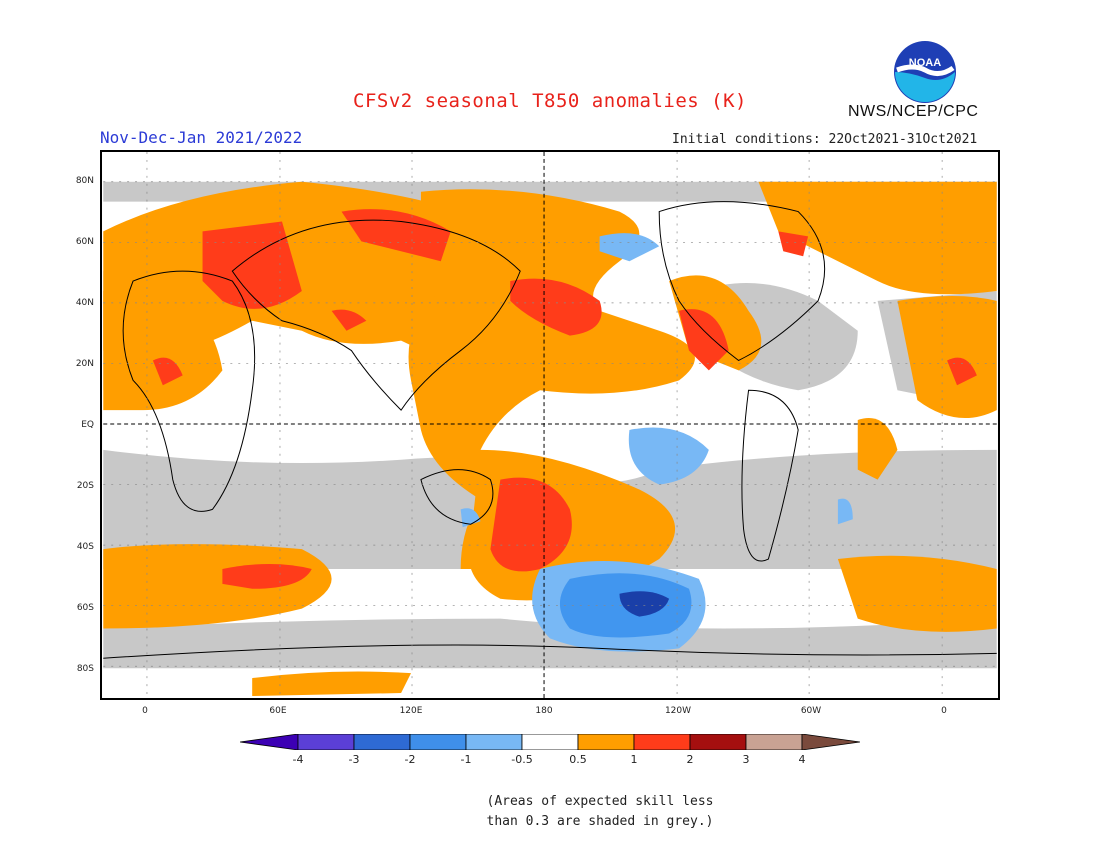 The width and height of the screenshot is (1100, 850). I want to click on colorbar-label: -2, so click(410, 759).